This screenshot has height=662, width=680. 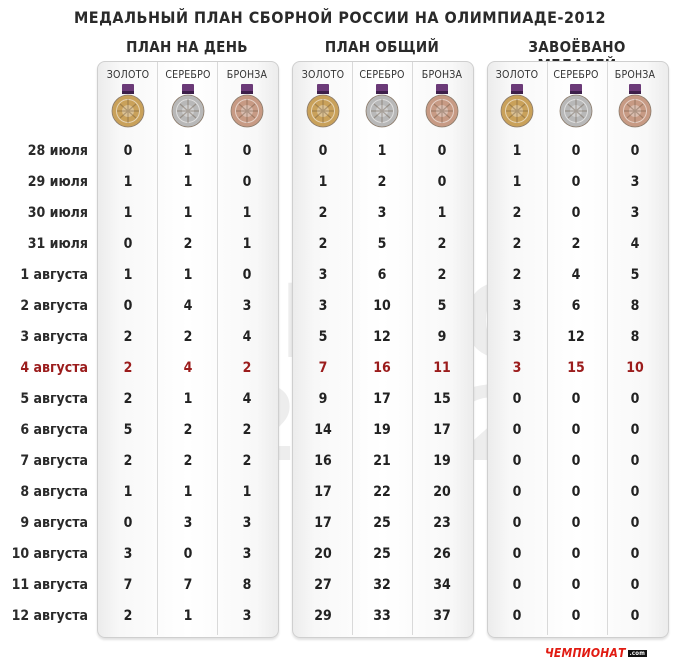 I want to click on table-cell: 6, so click(x=382, y=275).